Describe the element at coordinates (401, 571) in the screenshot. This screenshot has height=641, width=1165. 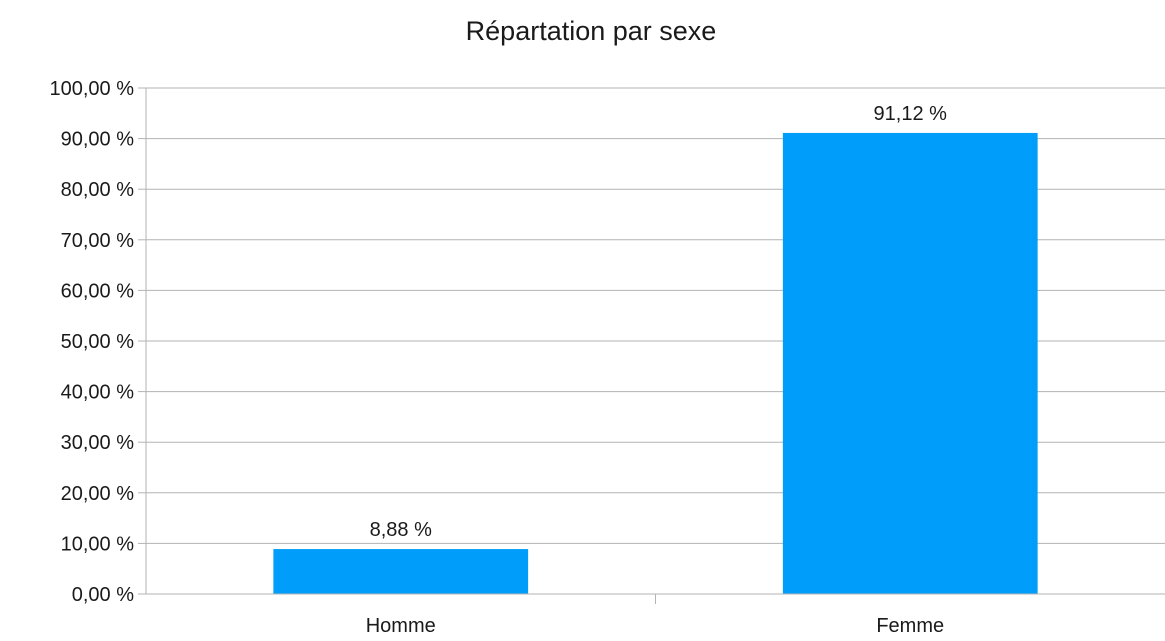
I see `bar-homme` at that location.